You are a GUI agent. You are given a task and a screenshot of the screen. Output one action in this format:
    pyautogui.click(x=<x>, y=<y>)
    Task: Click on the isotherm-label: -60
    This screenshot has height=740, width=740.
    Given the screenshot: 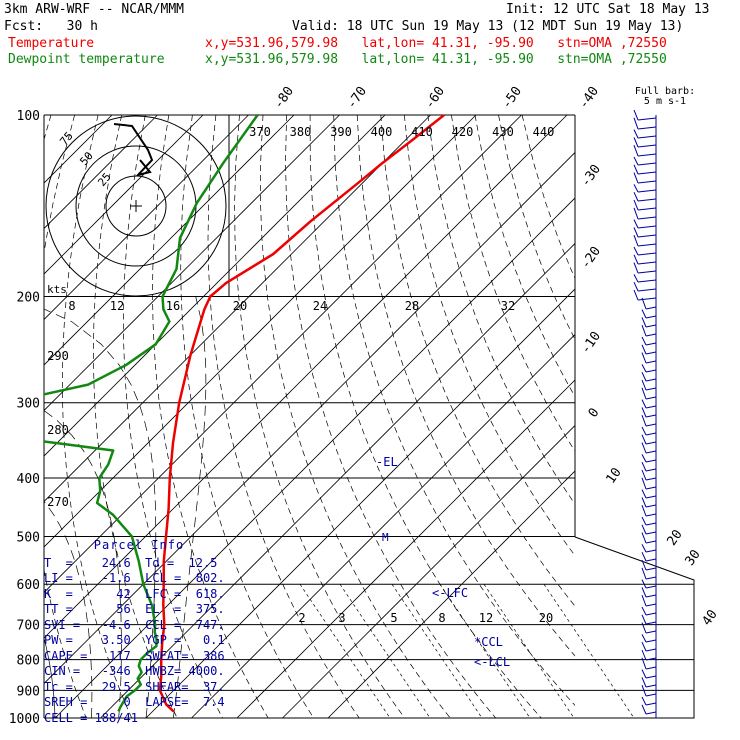 What is the action you would take?
    pyautogui.click(x=435, y=98)
    